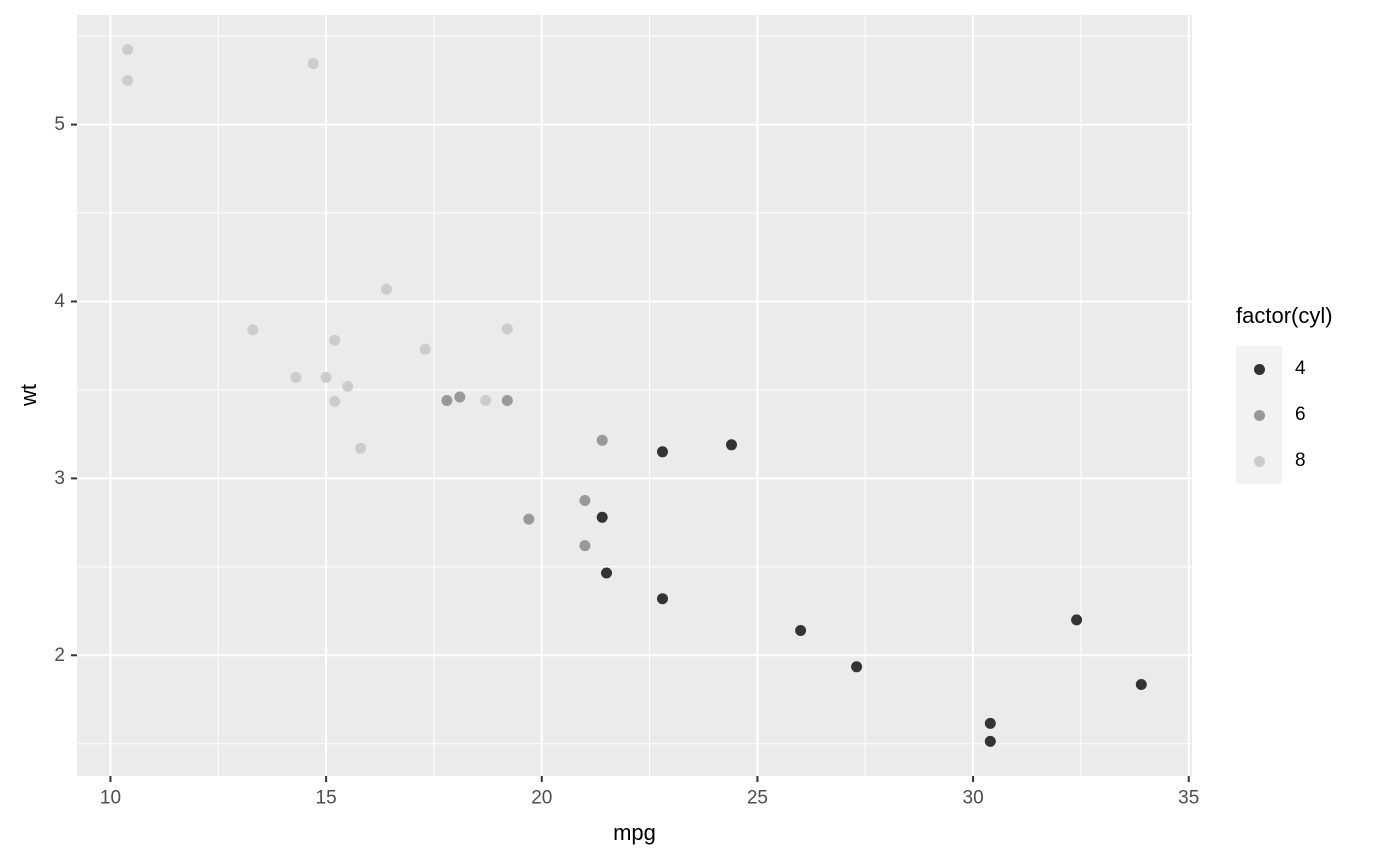 Image resolution: width=1400 pixels, height=866 pixels. I want to click on y-tick-label: 4, so click(59, 301).